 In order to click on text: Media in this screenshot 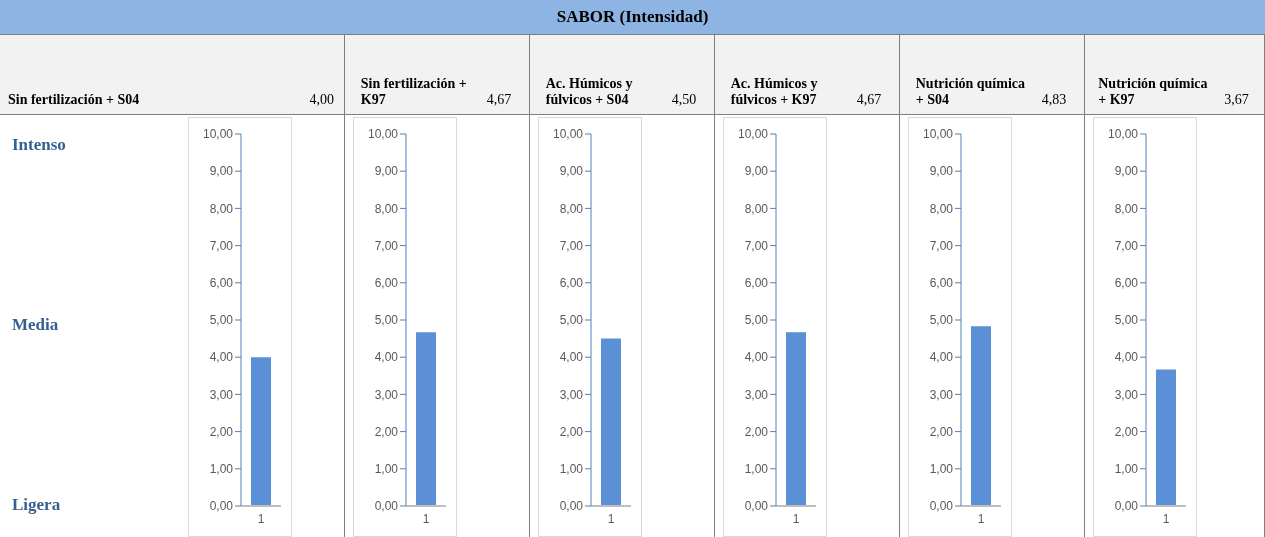, I will do `click(36, 325)`.